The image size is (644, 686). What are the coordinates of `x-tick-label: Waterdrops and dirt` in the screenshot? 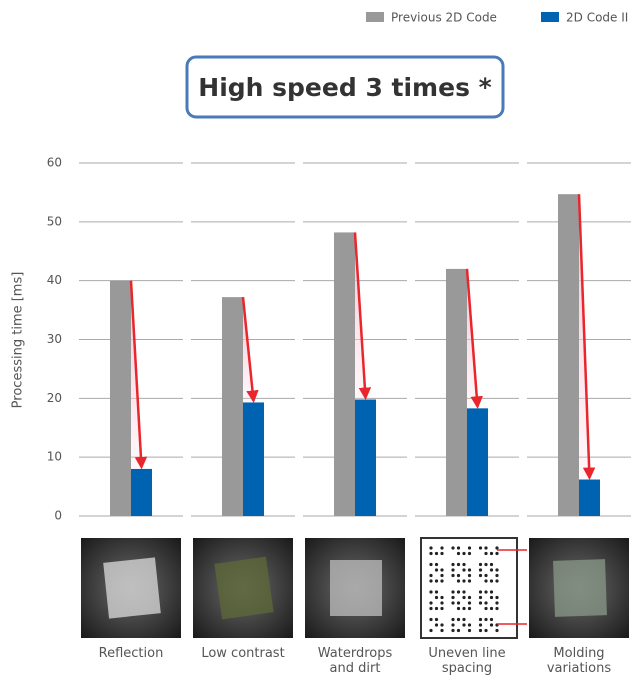 It's located at (355, 661).